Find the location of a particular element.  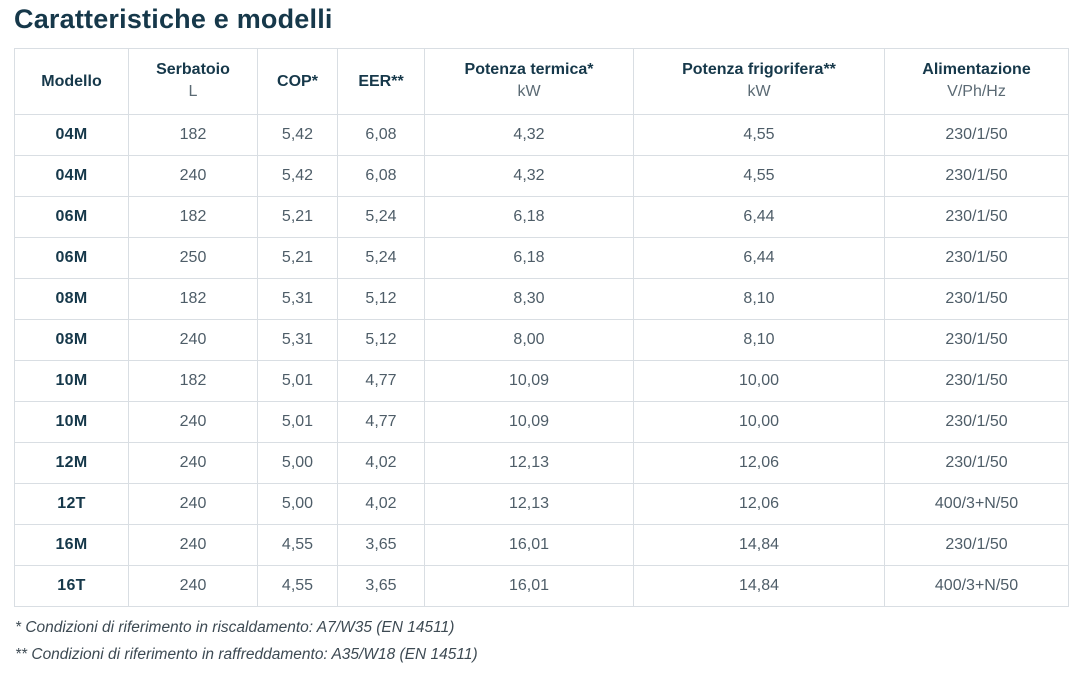

table-row: 06M 250 5,21 5,24 6,18 6,44 230/1/50 is located at coordinates (541, 258).